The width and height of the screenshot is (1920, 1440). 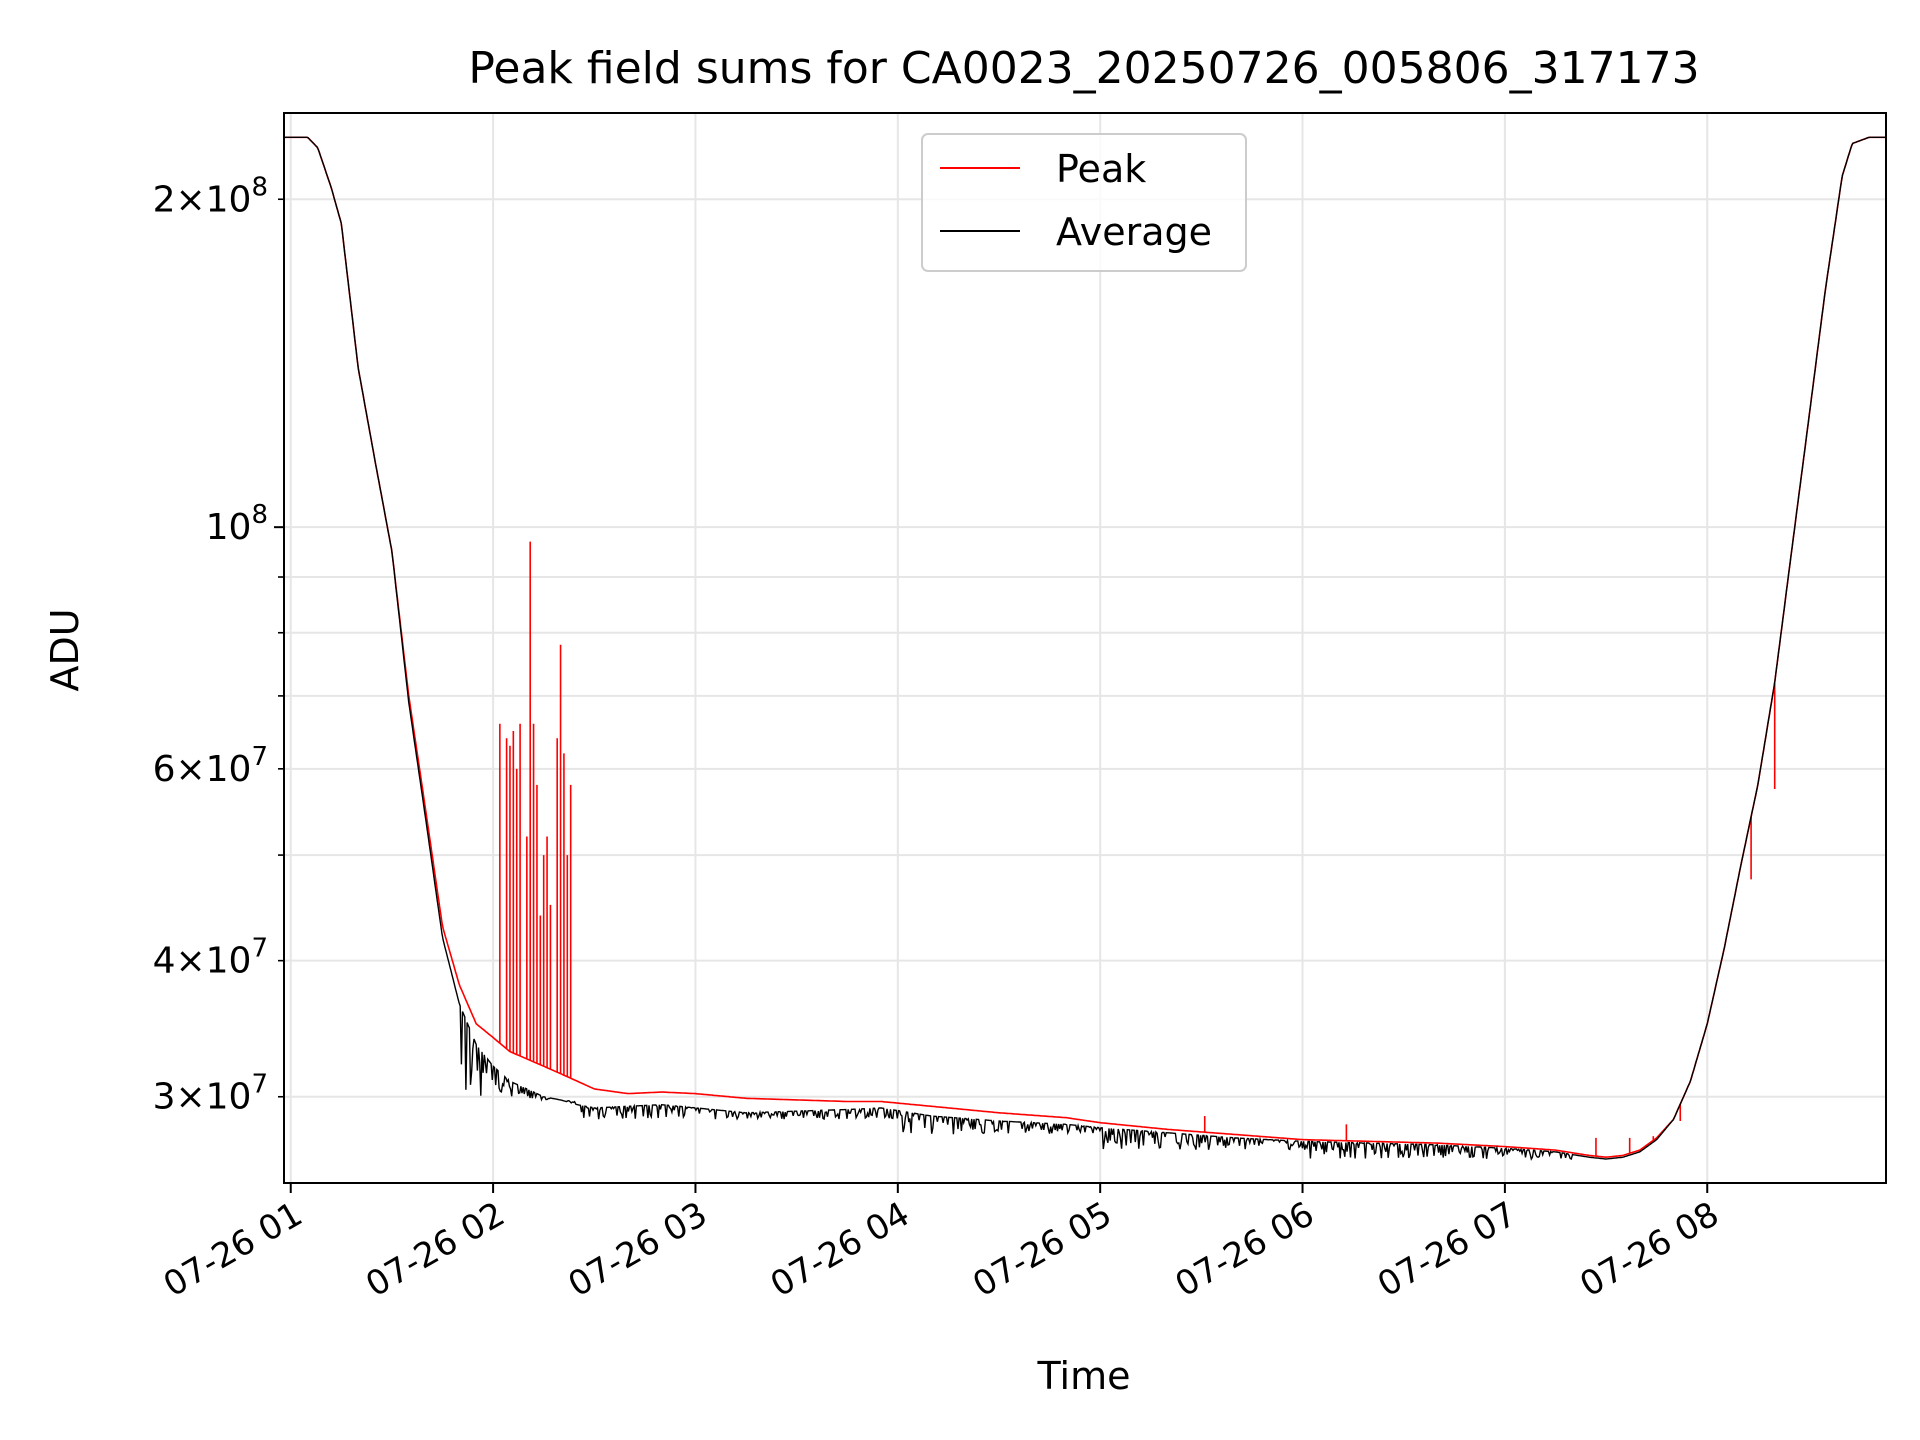 I want to click on legend: Peak Average, so click(x=1084, y=202).